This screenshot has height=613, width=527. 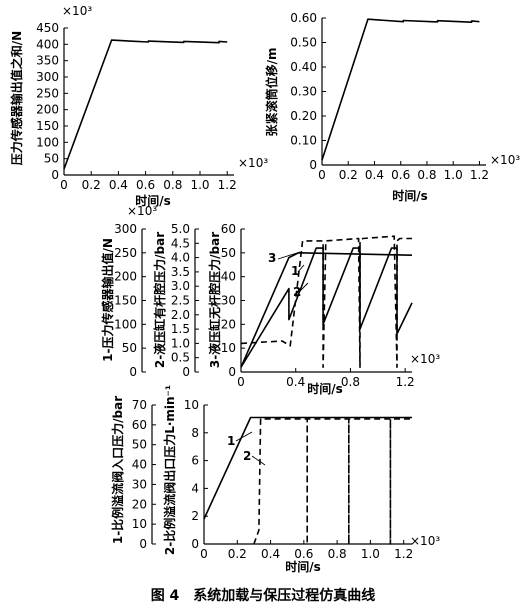 What do you see at coordinates (303, 554) in the screenshot?
I see `relief-x-tick-label: 0.6` at bounding box center [303, 554].